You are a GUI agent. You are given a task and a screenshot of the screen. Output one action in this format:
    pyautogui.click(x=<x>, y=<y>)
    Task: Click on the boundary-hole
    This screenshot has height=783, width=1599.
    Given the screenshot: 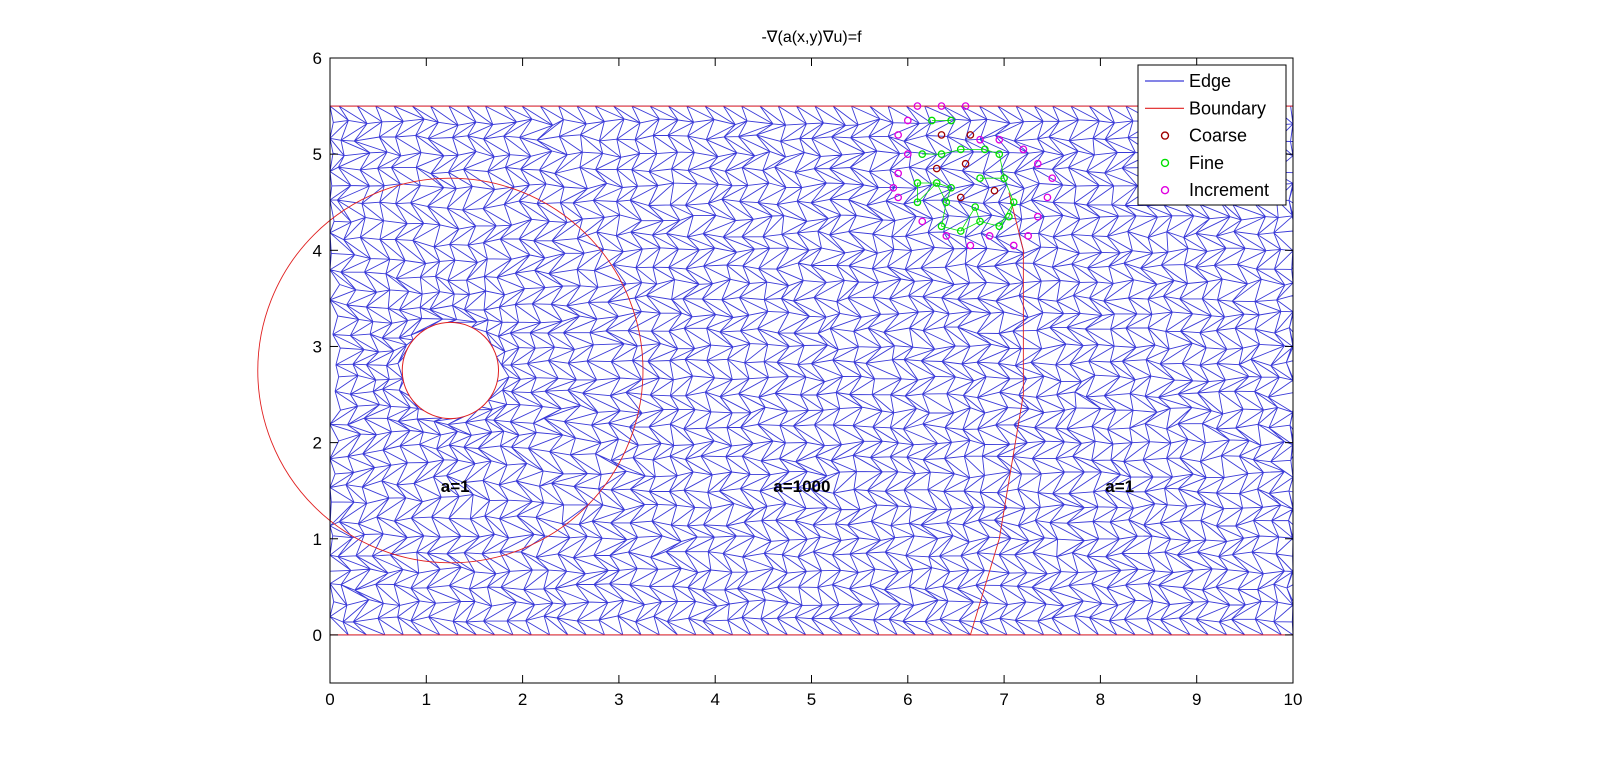 What is the action you would take?
    pyautogui.click(x=450, y=370)
    